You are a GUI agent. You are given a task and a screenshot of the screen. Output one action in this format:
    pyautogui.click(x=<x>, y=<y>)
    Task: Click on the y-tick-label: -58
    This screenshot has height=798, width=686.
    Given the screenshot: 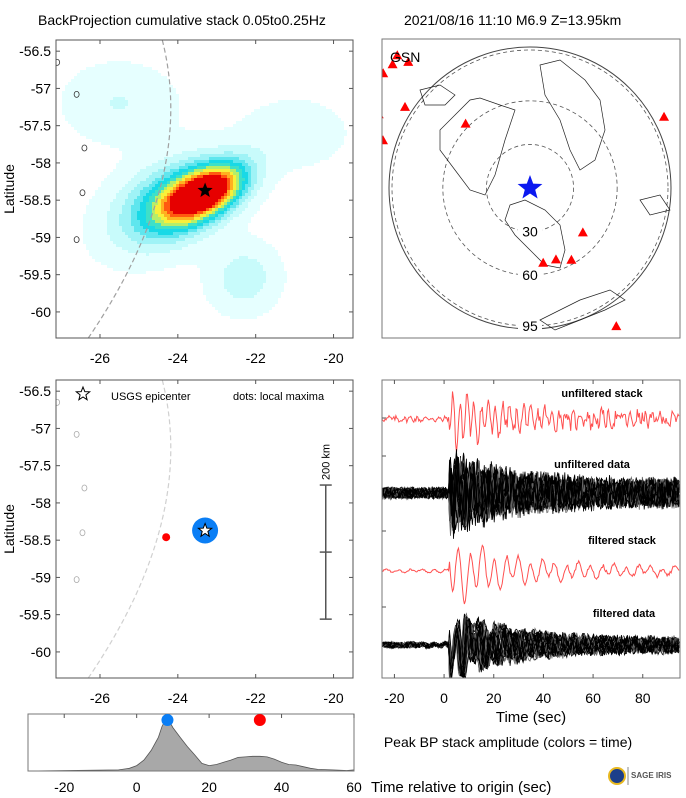 What is the action you would take?
    pyautogui.click(x=41, y=503)
    